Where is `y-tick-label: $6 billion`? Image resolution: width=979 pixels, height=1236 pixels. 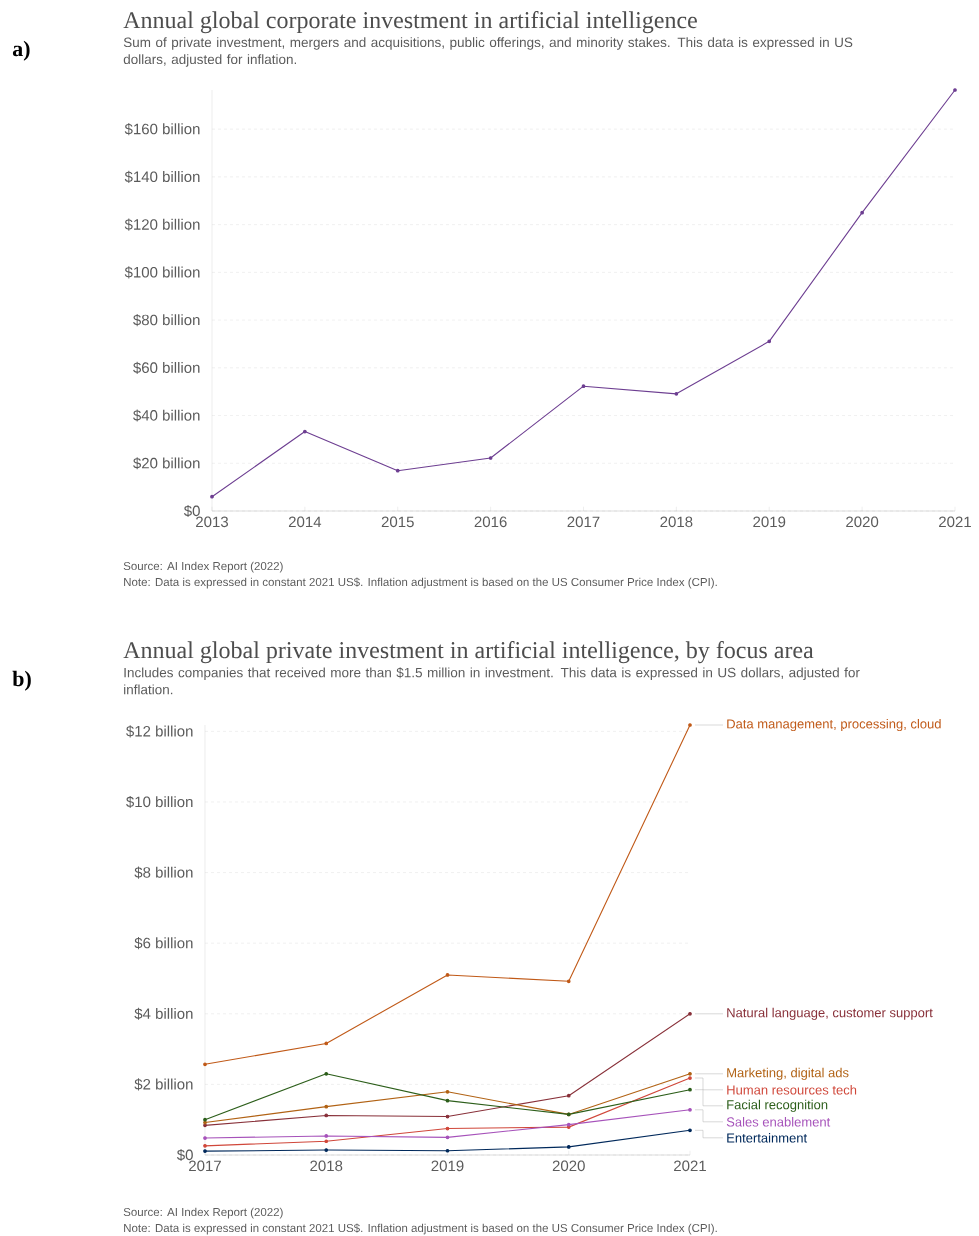 y-tick-label: $6 billion is located at coordinates (163, 943).